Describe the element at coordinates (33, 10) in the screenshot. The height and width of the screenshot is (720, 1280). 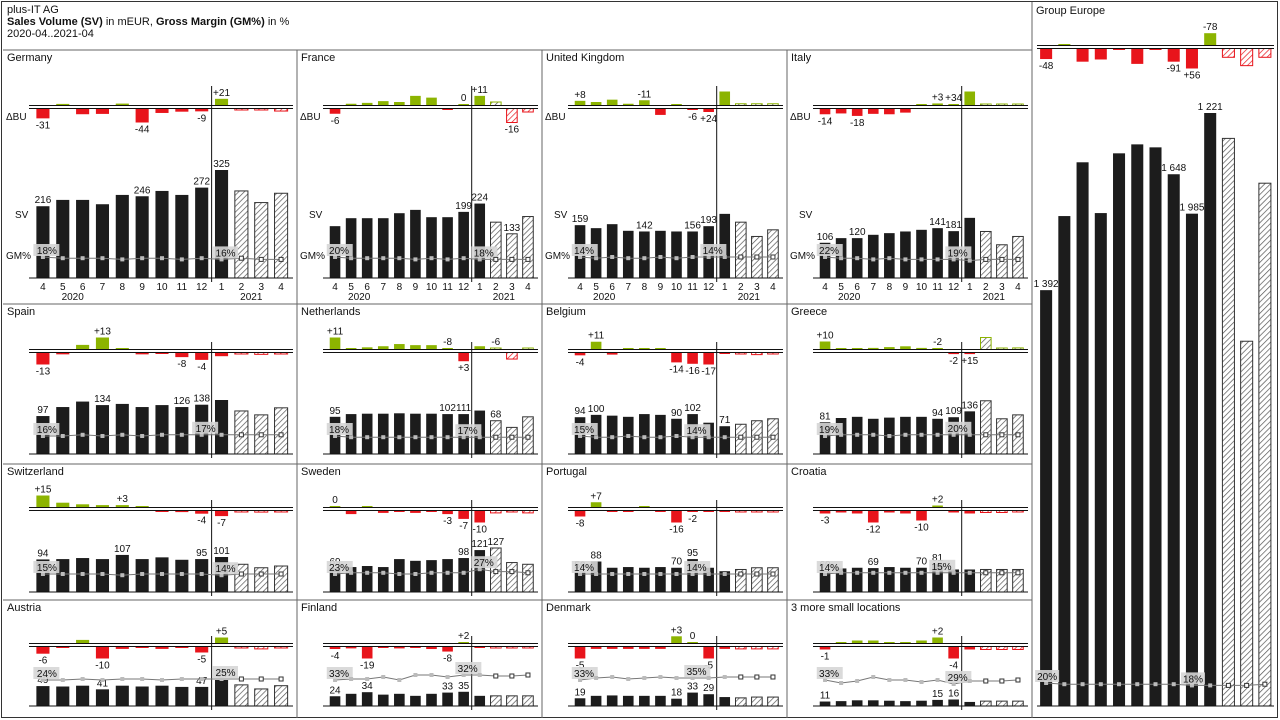
I see `company-name: plus-IT AG` at that location.